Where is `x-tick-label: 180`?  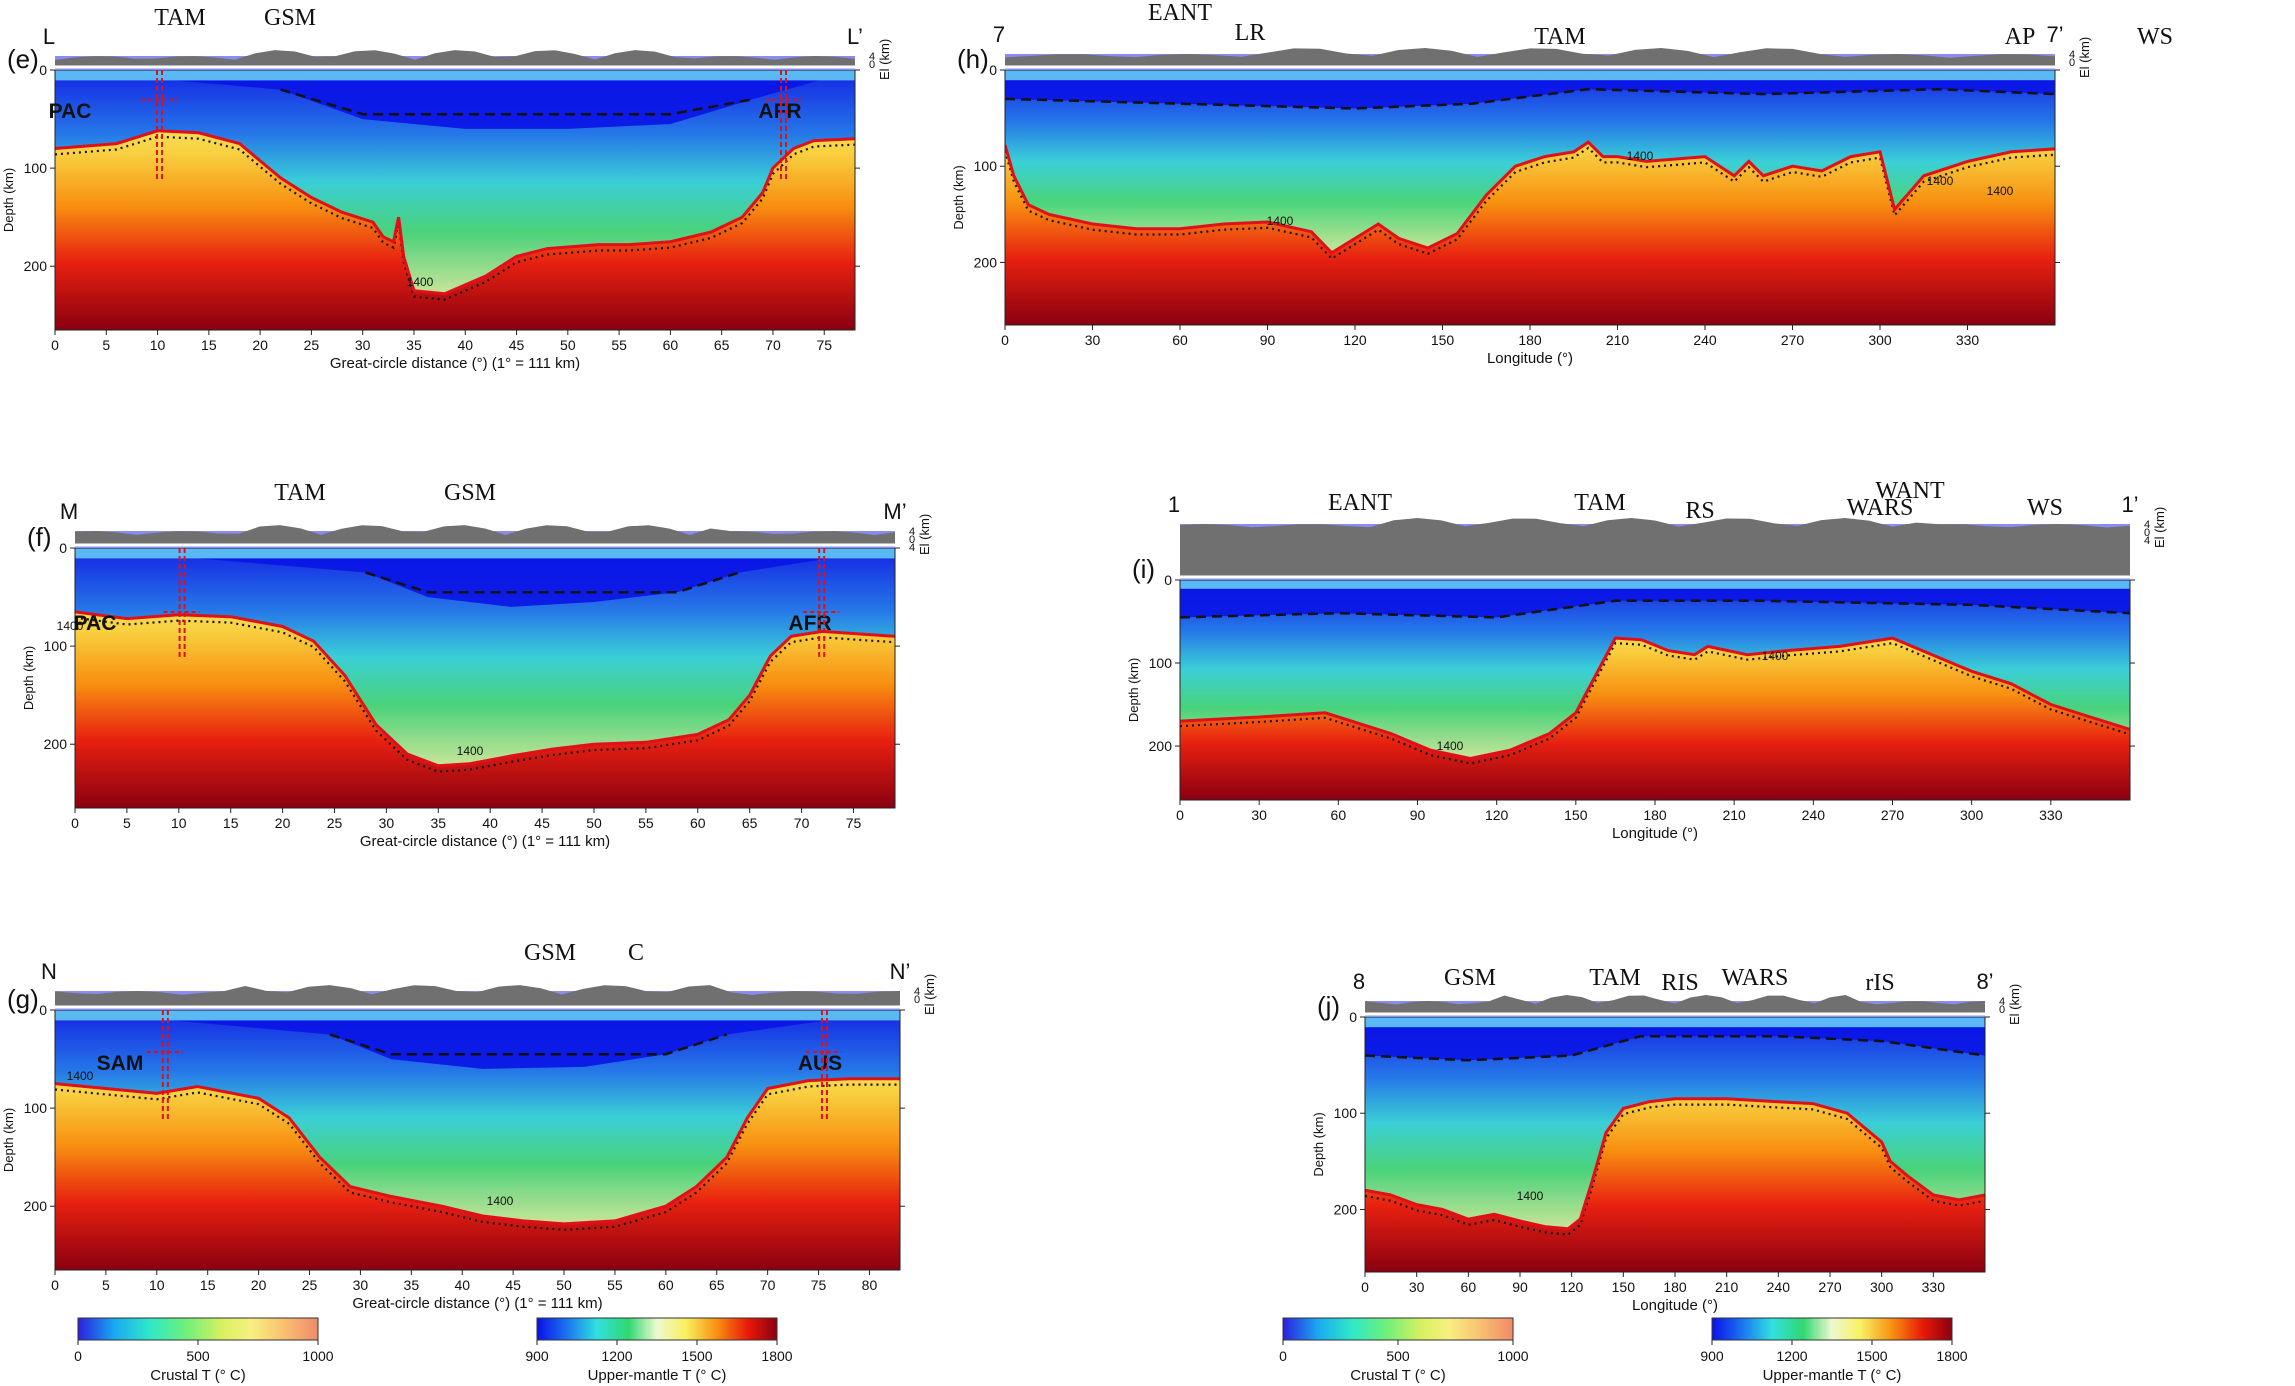 x-tick-label: 180 is located at coordinates (1675, 1287).